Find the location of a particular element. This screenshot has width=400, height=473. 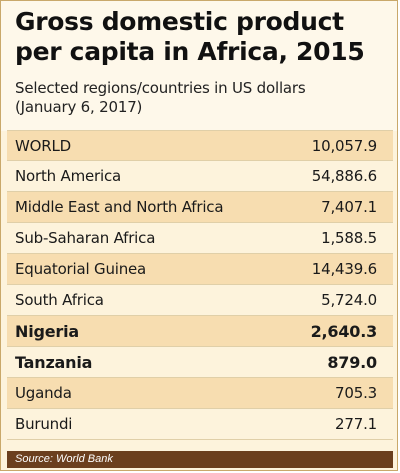

row-label: Burundi is located at coordinates (44, 424).